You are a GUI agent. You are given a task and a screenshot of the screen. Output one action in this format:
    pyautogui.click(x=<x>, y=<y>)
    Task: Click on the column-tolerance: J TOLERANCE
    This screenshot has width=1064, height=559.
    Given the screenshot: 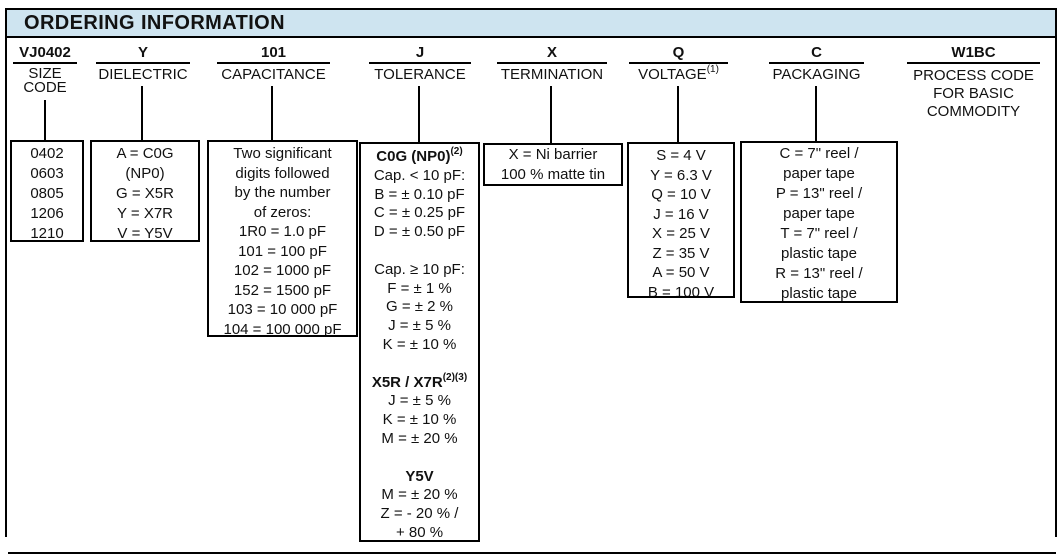 What is the action you would take?
    pyautogui.click(x=420, y=63)
    